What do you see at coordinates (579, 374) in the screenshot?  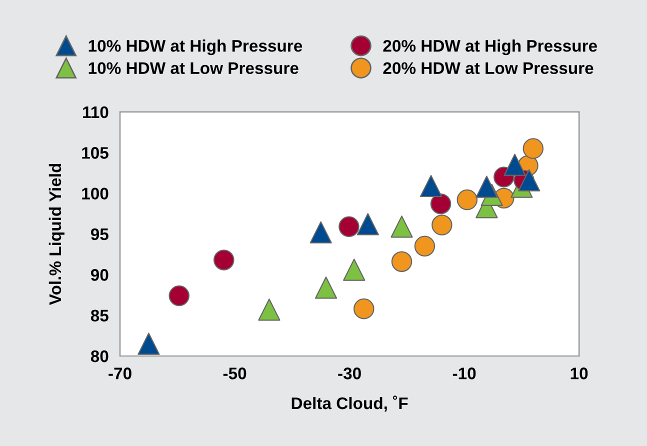 I see `x-tick-label: 10` at bounding box center [579, 374].